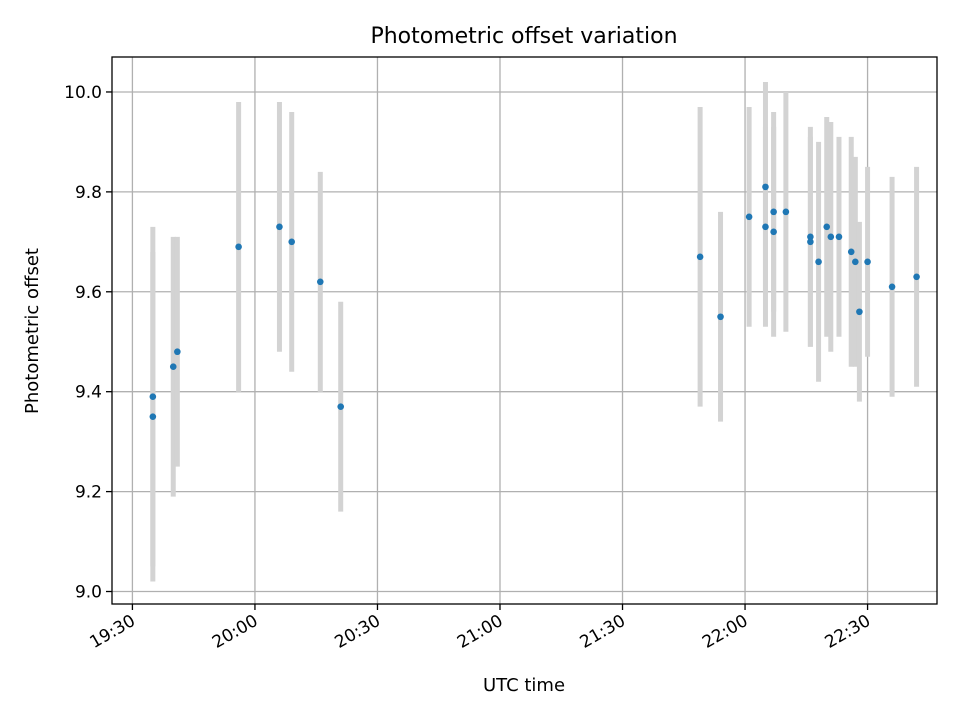 Image resolution: width=960 pixels, height=720 pixels. Describe the element at coordinates (112, 632) in the screenshot. I see `x-tick-label: 19:30` at that location.